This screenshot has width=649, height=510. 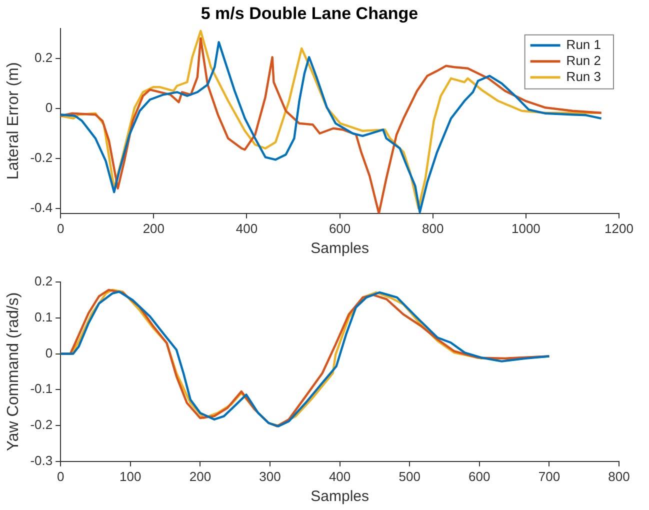 I want to click on x-tick-label: 100, so click(x=131, y=476).